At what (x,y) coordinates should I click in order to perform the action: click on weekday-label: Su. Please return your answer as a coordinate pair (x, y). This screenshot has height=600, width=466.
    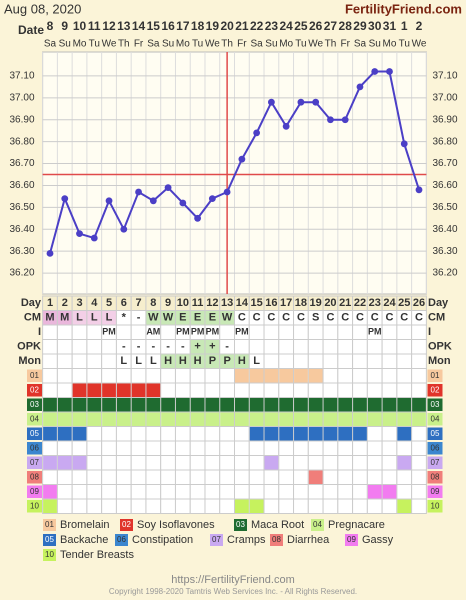
    Looking at the image, I should click on (375, 44).